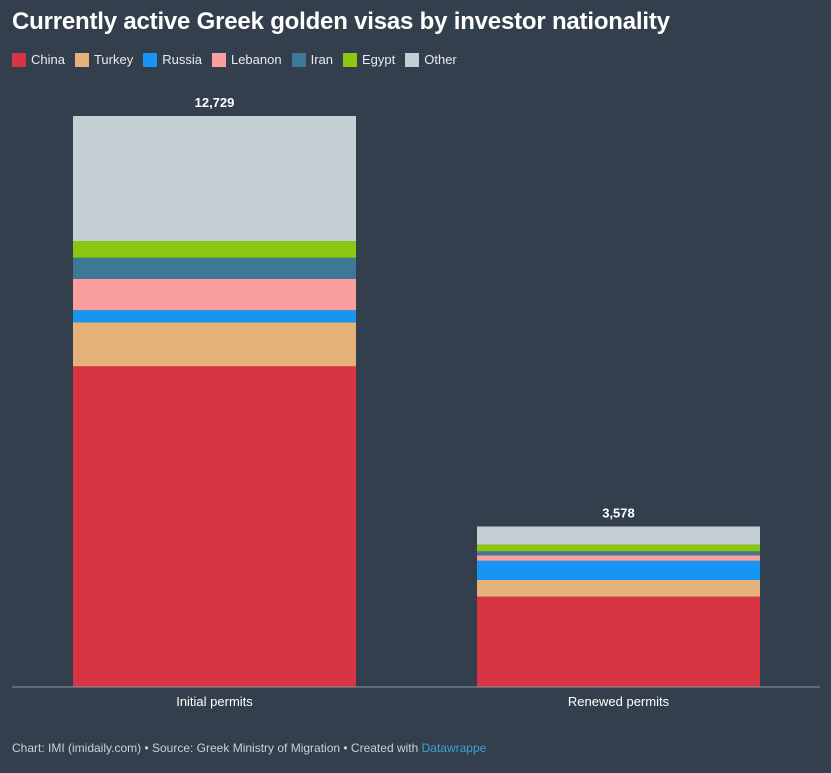 The width and height of the screenshot is (831, 773). Describe the element at coordinates (618, 535) in the screenshot. I see `bar-segment-other-renewed` at that location.